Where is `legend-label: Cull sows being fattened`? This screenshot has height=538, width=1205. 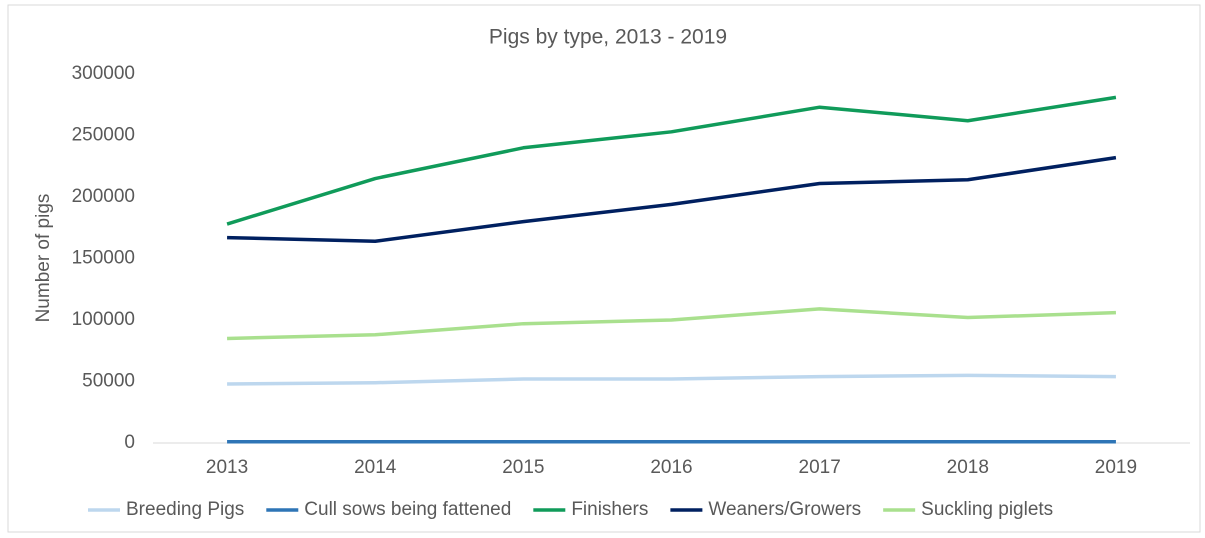
legend-label: Cull sows being fattened is located at coordinates (407, 509).